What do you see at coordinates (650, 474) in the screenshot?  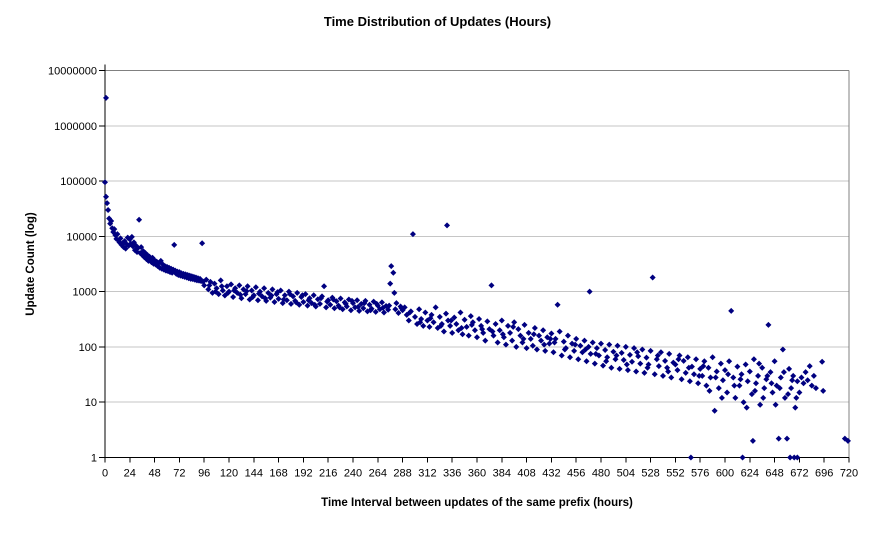 I see `x-tick-label: 528` at bounding box center [650, 474].